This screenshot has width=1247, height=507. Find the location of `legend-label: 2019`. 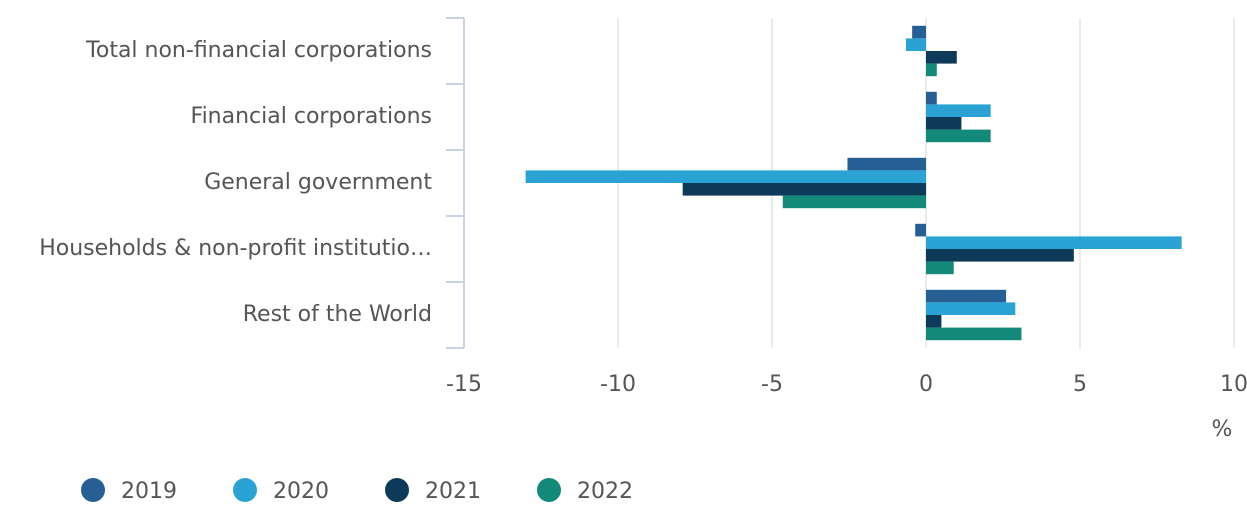

legend-label: 2019 is located at coordinates (149, 491).